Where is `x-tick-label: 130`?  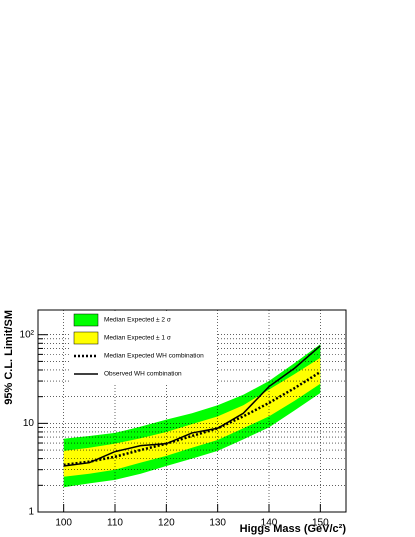 x-tick-label: 130 is located at coordinates (217, 523).